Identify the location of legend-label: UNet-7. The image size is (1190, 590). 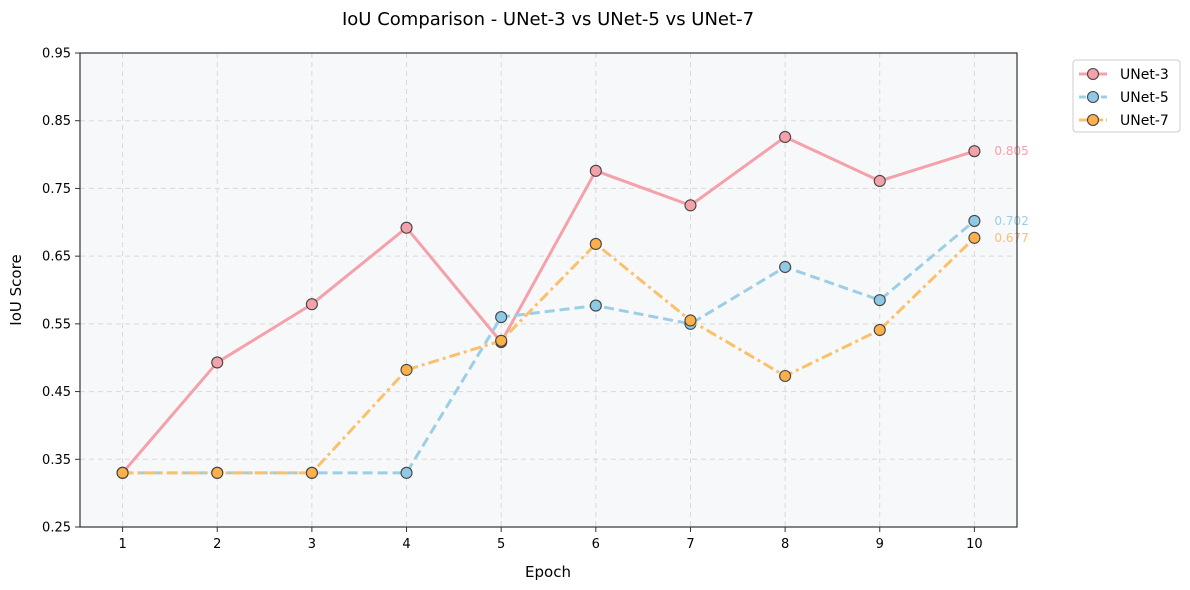
(1144, 121).